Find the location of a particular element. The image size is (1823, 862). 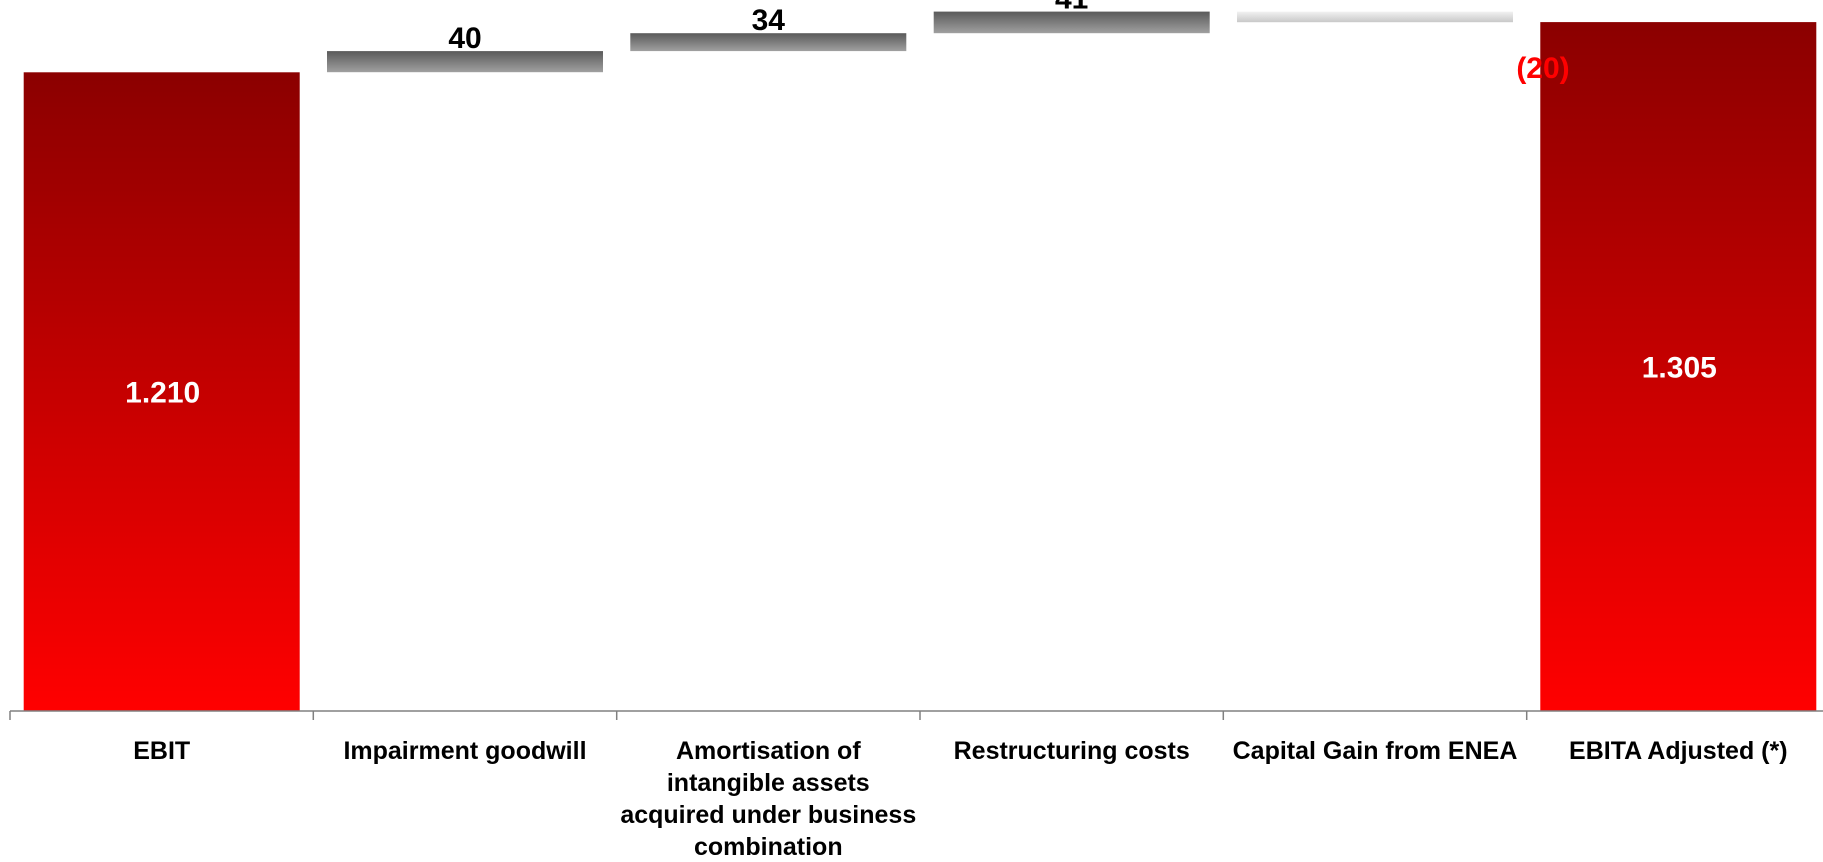

value-label-amortisation-of-intangible-assets-acquired-under-business-combination: 34 is located at coordinates (769, 20).